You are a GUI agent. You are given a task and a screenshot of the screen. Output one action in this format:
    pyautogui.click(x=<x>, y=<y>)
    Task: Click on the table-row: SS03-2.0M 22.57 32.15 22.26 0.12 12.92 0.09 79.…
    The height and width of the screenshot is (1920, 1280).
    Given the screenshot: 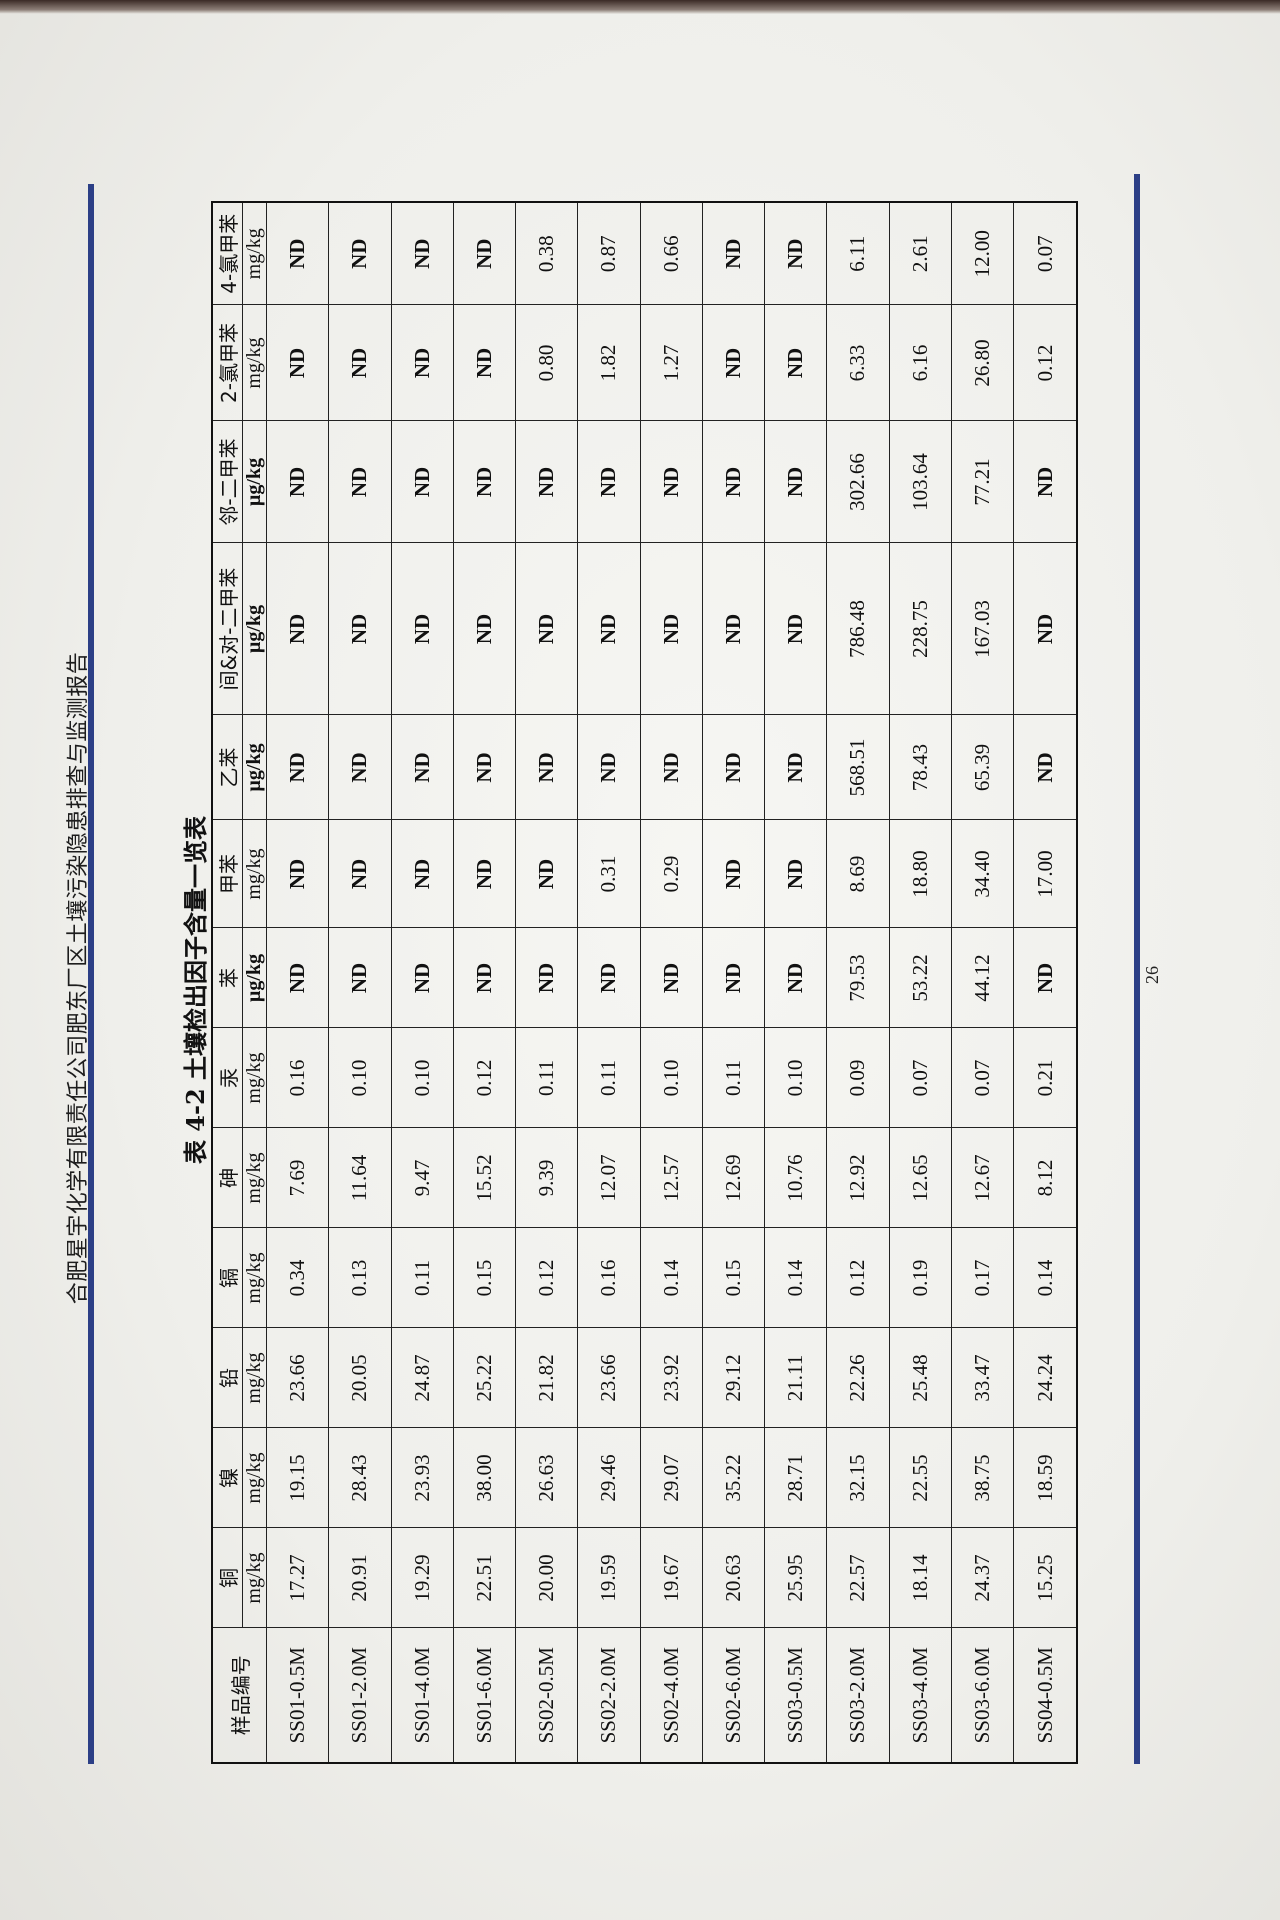 What is the action you would take?
    pyautogui.click(x=857, y=982)
    